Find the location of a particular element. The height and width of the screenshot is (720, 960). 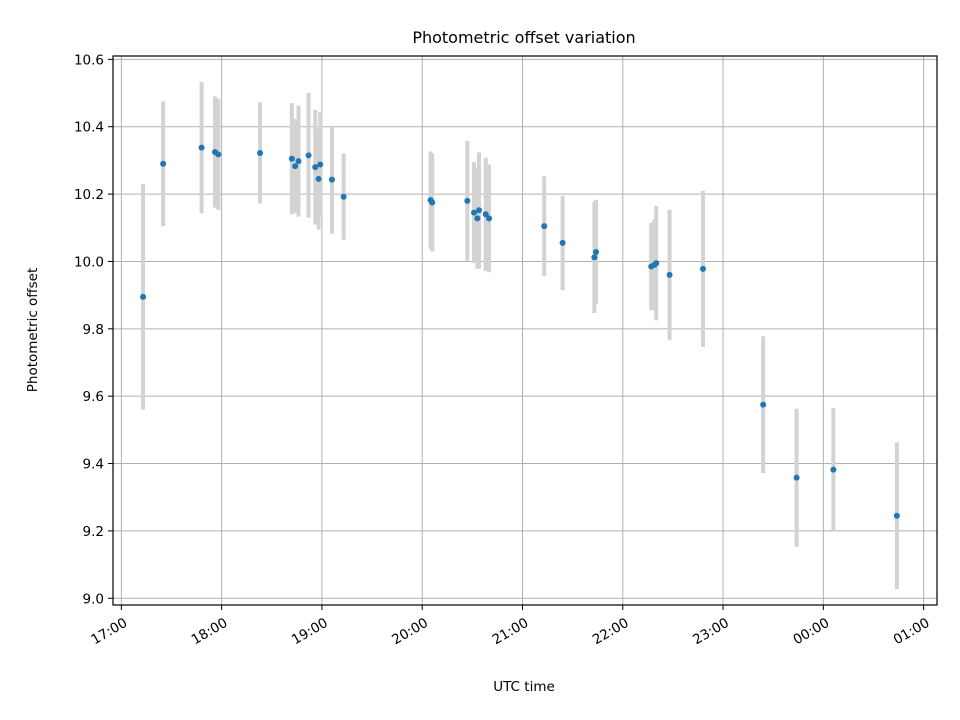

y-axis-ticks: 9.0 9.2 9.4 9.6 9.8 10.0 10.2 10.4 10.6 is located at coordinates (93, 329).